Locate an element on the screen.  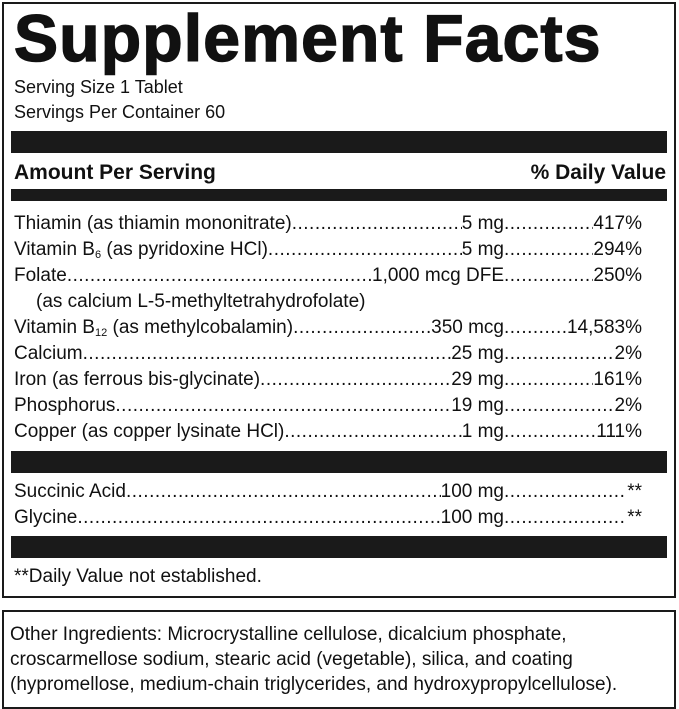
nutrient-dv: 161% is located at coordinates (617, 379).